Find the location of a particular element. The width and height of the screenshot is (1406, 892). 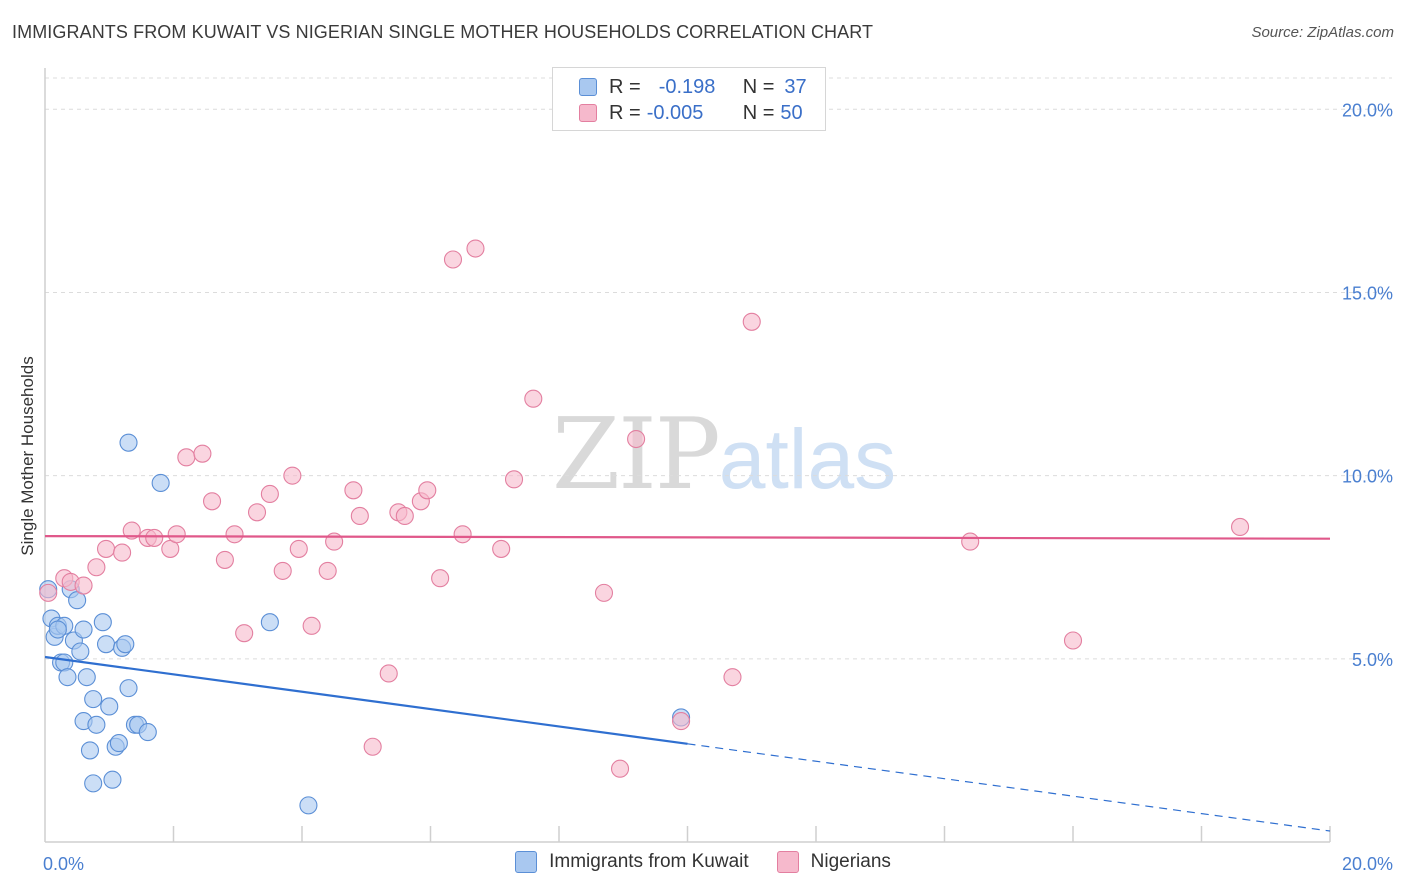

legend-n-value: 37 is located at coordinates (795, 86).